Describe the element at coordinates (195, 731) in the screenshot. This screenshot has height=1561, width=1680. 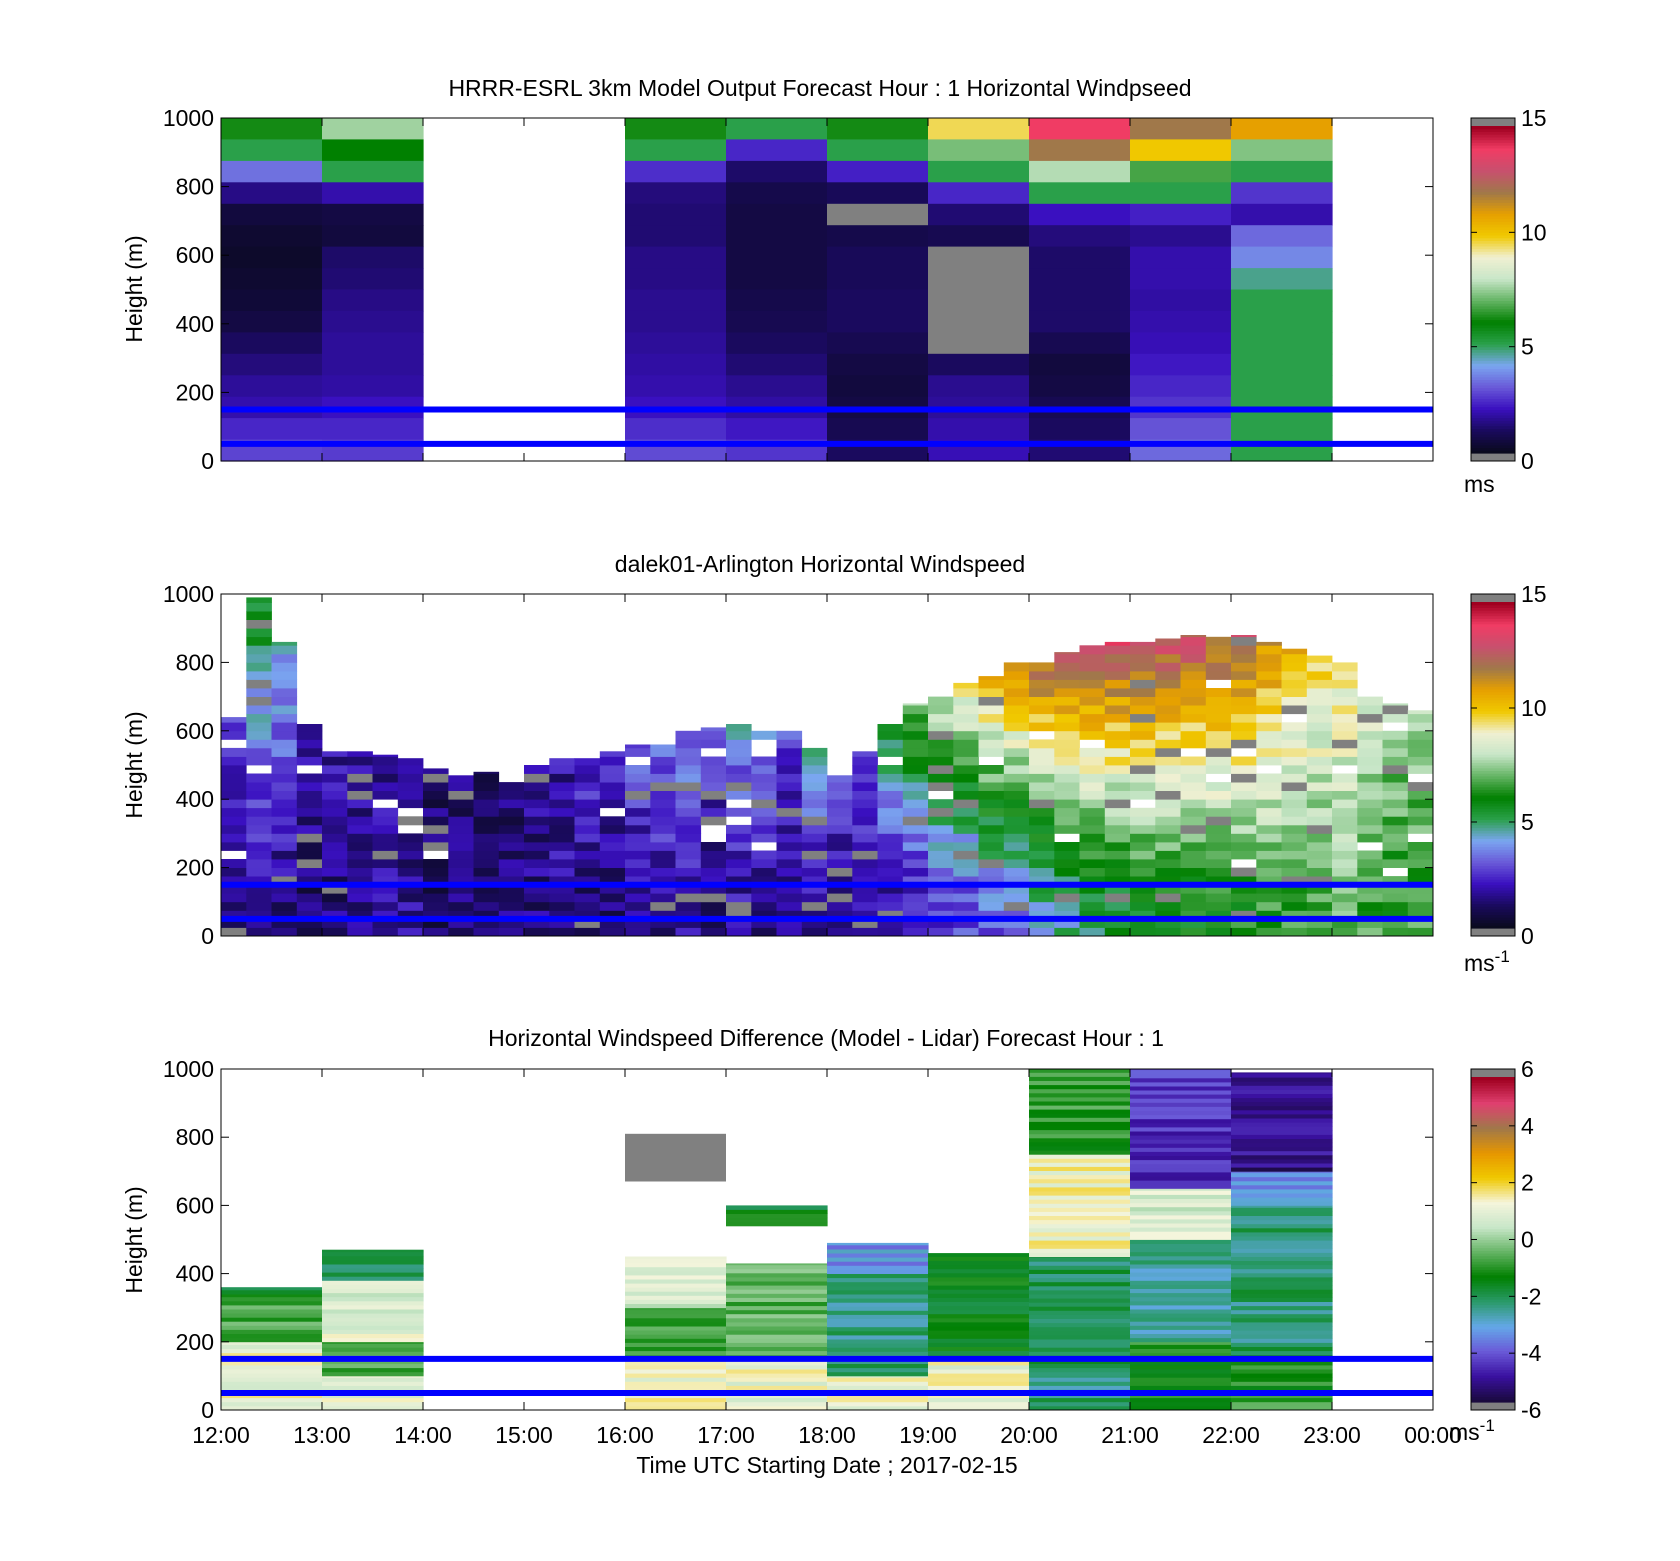
I see `y-tick-label: 600` at that location.